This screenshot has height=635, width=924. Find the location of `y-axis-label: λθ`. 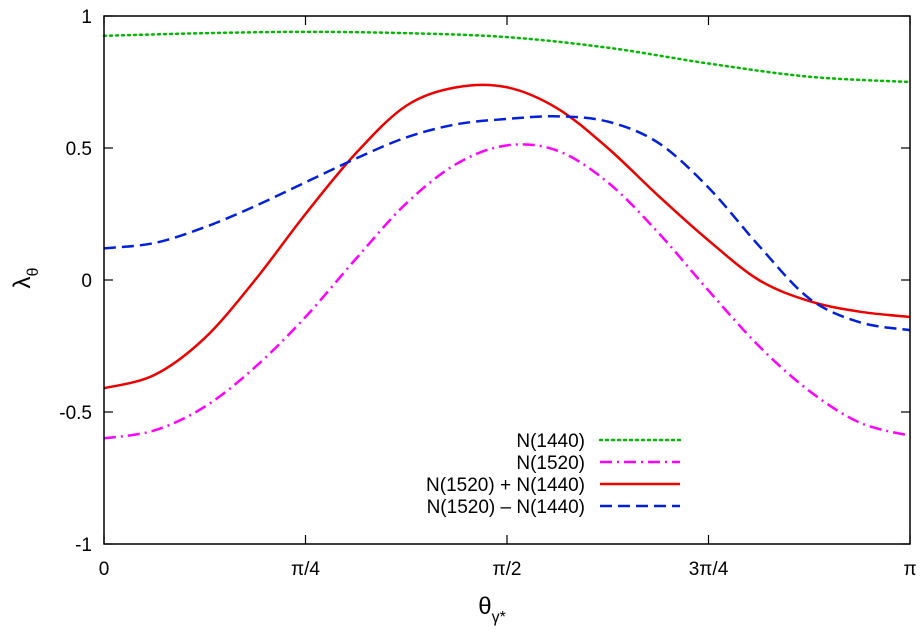

y-axis-label: λθ is located at coordinates (25, 277).